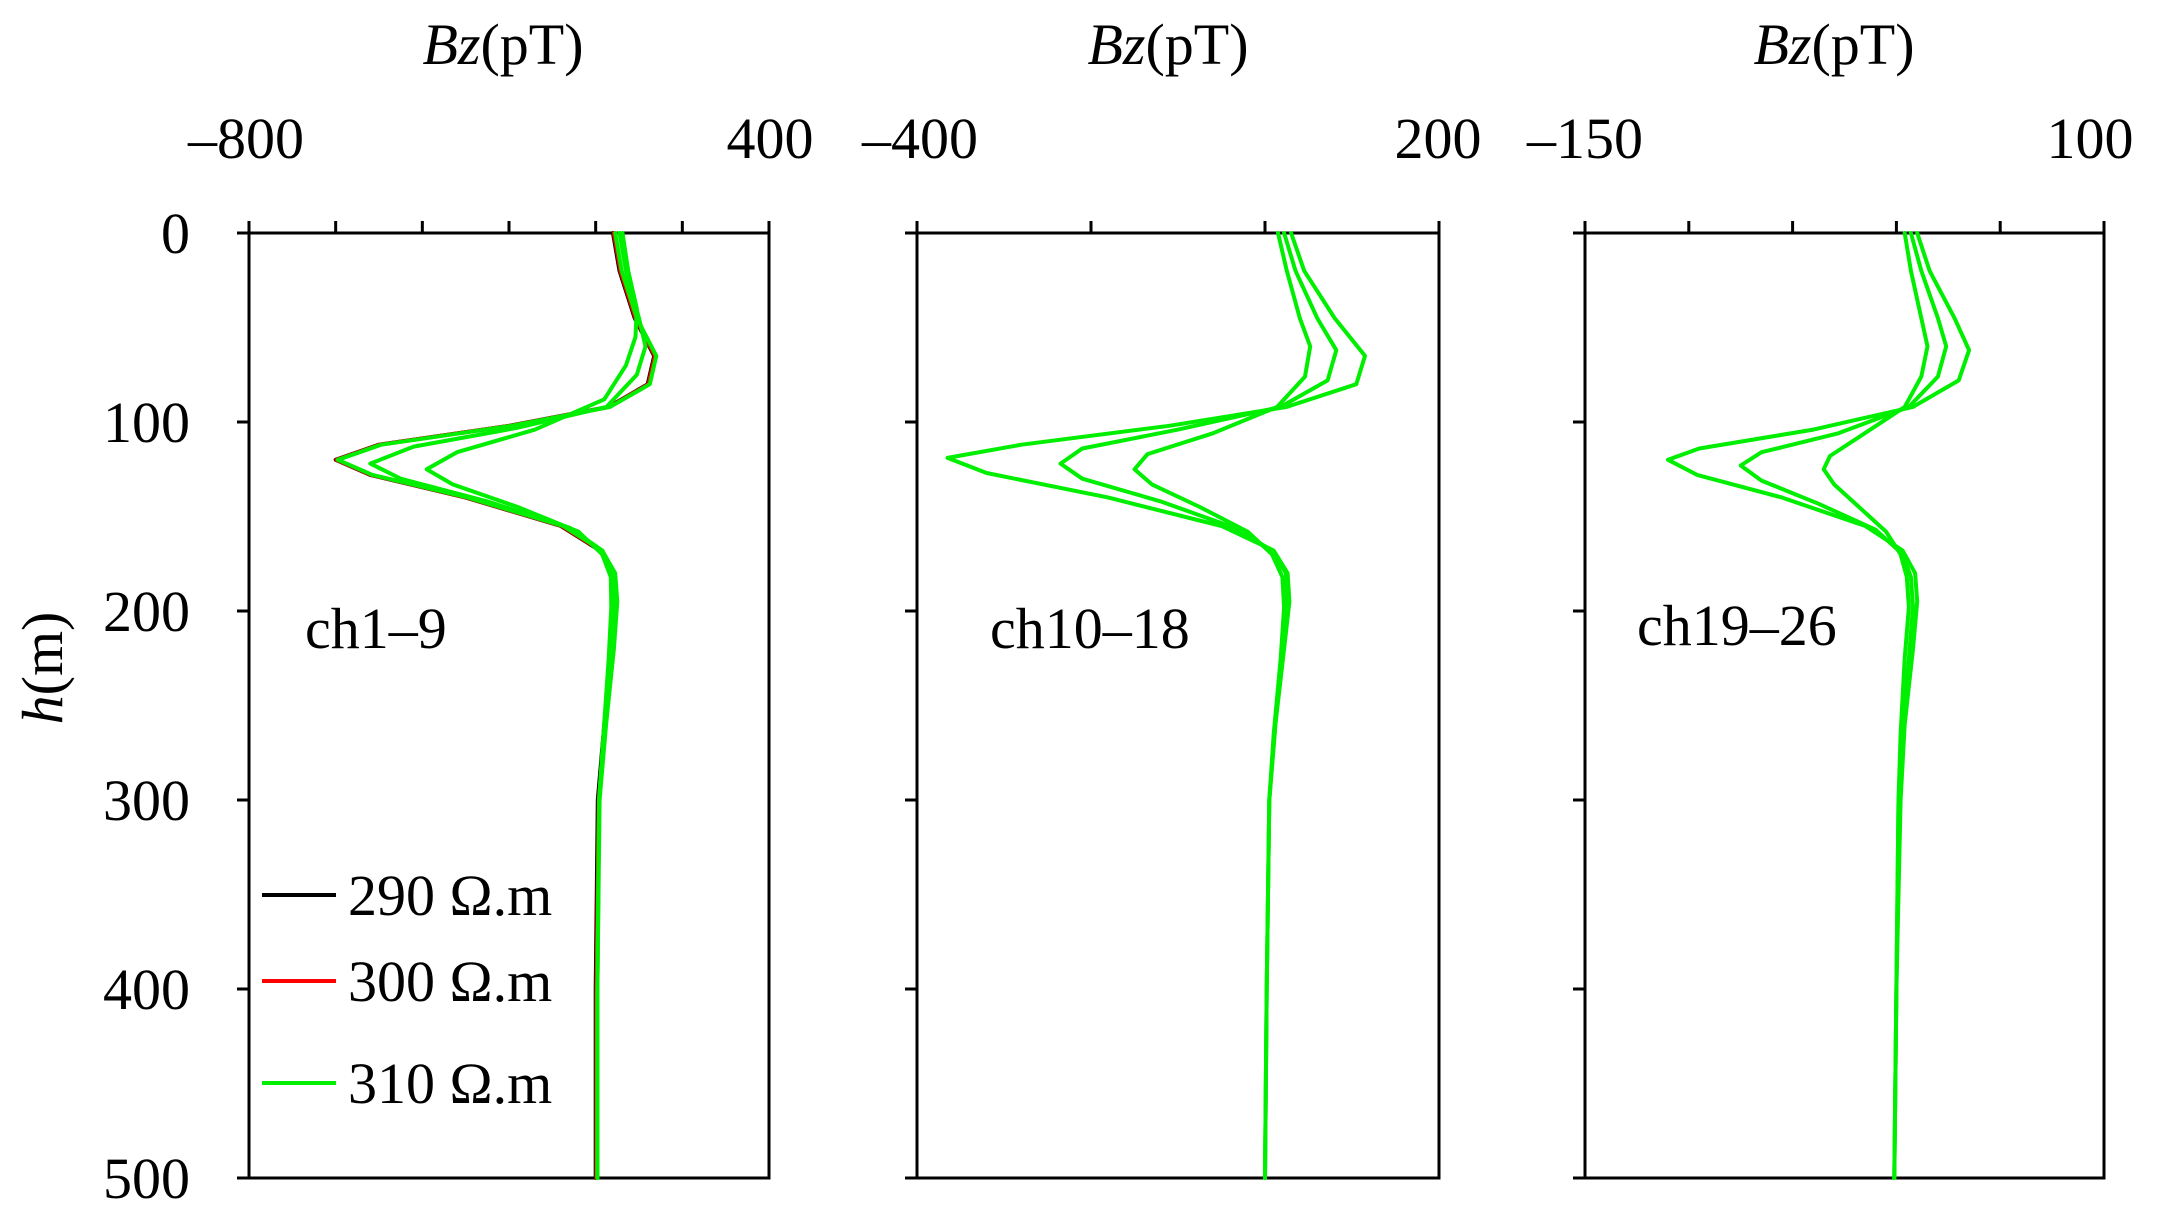 The width and height of the screenshot is (2159, 1217). What do you see at coordinates (2090, 138) in the screenshot?
I see `x-tick-label-max: 100` at bounding box center [2090, 138].